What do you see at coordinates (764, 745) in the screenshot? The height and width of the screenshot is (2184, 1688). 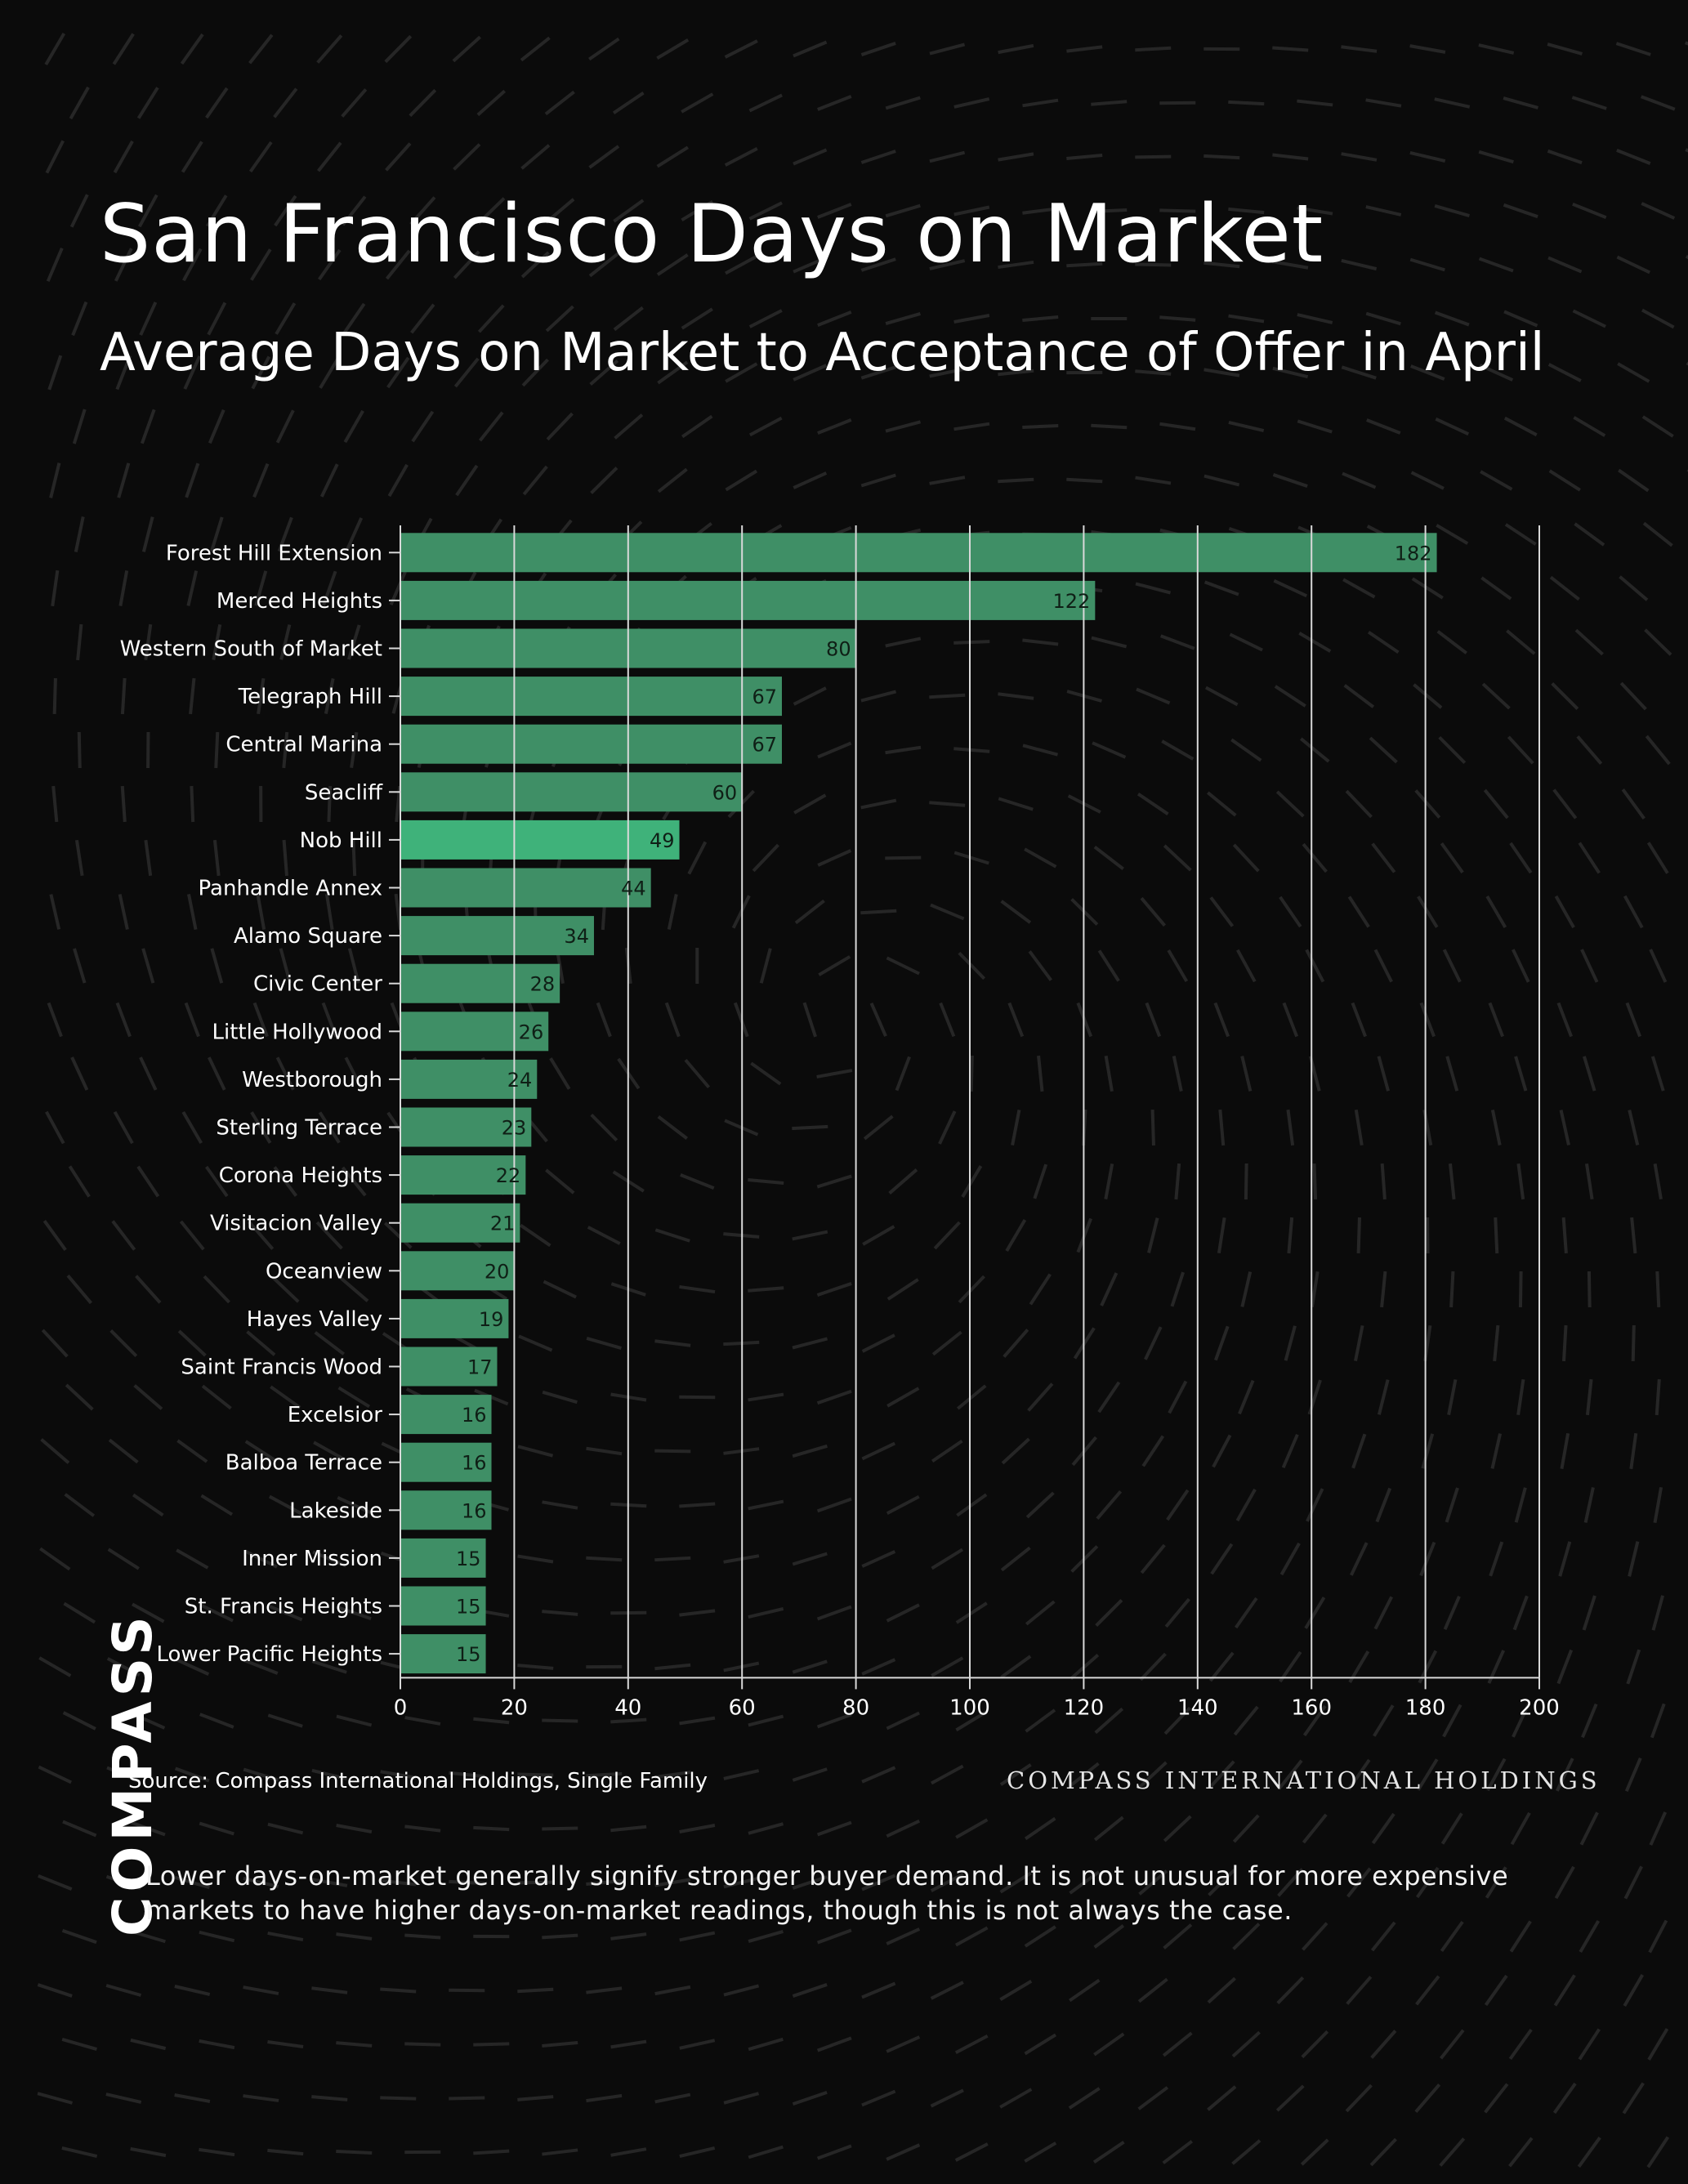 I see `data-label: 67` at bounding box center [764, 745].